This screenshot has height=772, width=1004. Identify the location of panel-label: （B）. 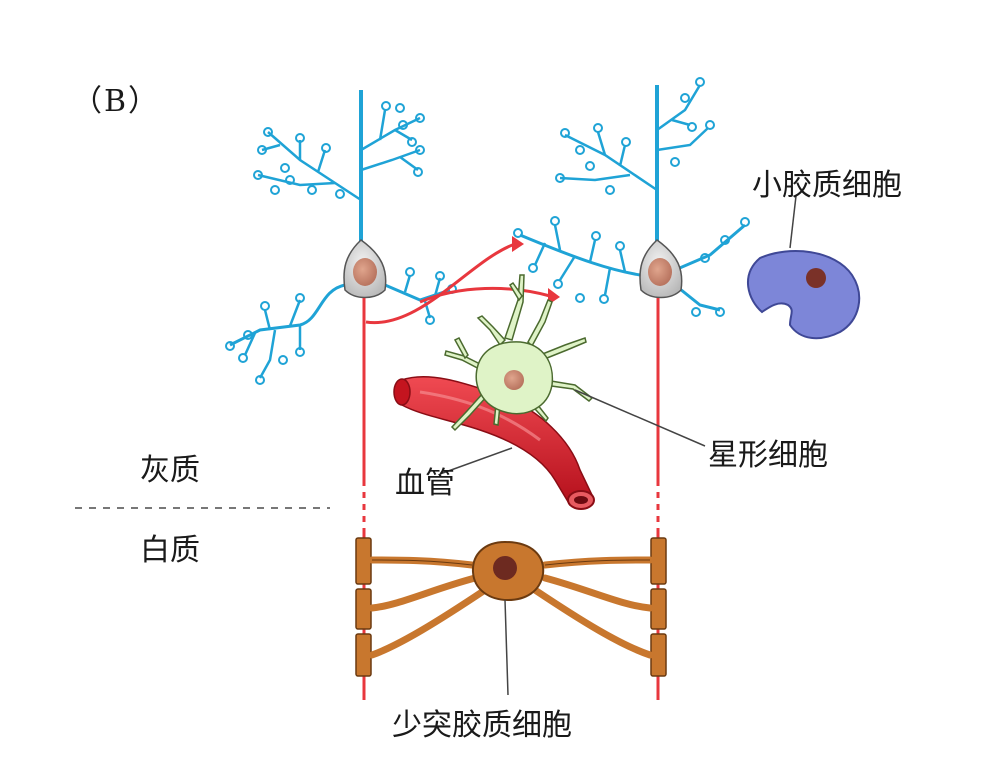
(116, 101).